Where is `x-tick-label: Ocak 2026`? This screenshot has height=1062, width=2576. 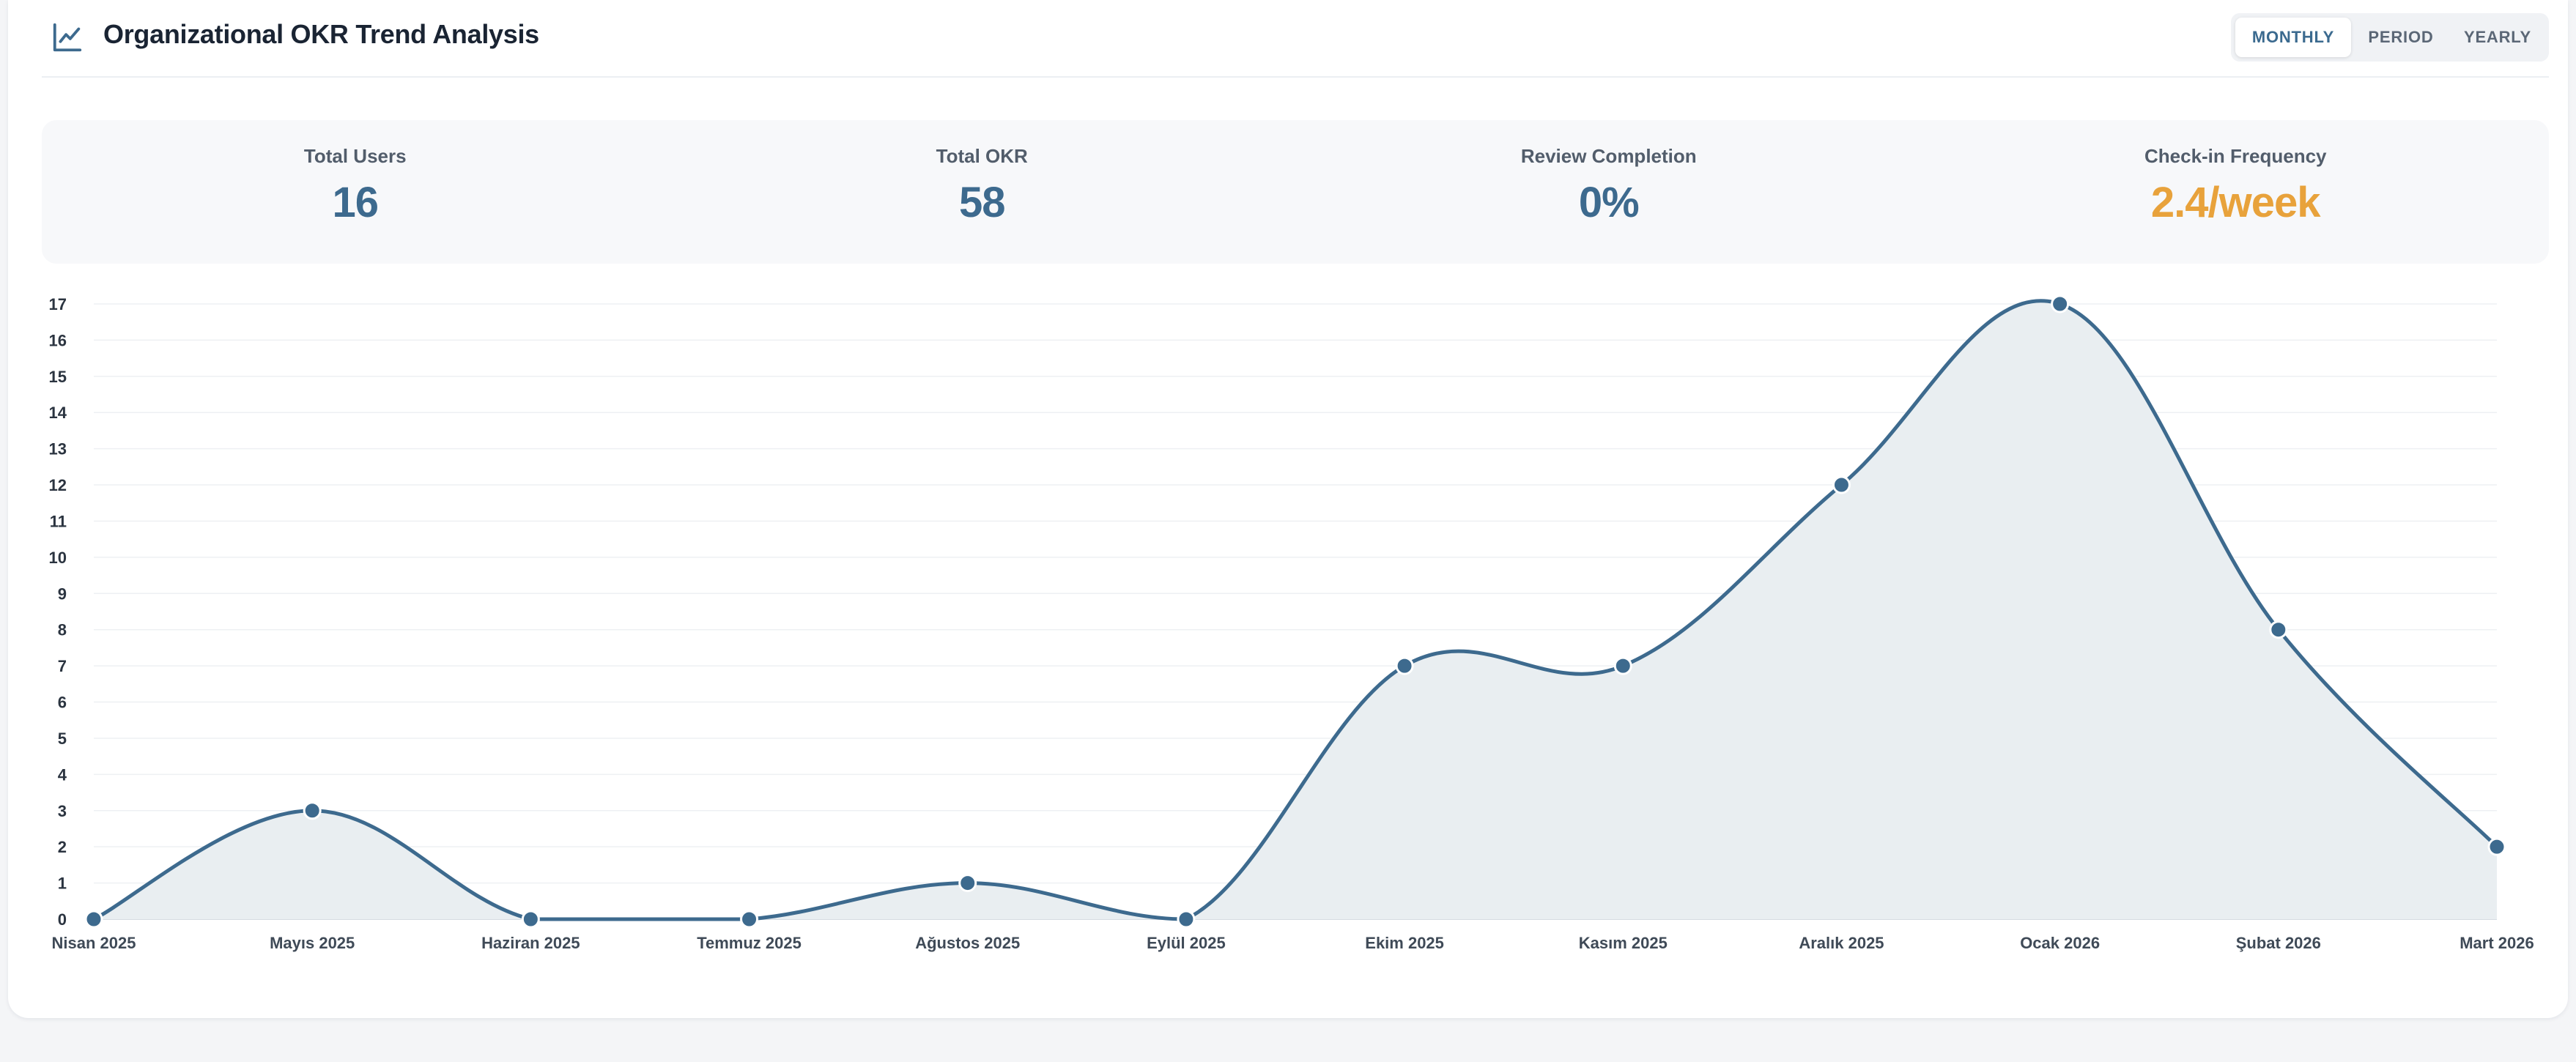
x-tick-label: Ocak 2026 is located at coordinates (2060, 943).